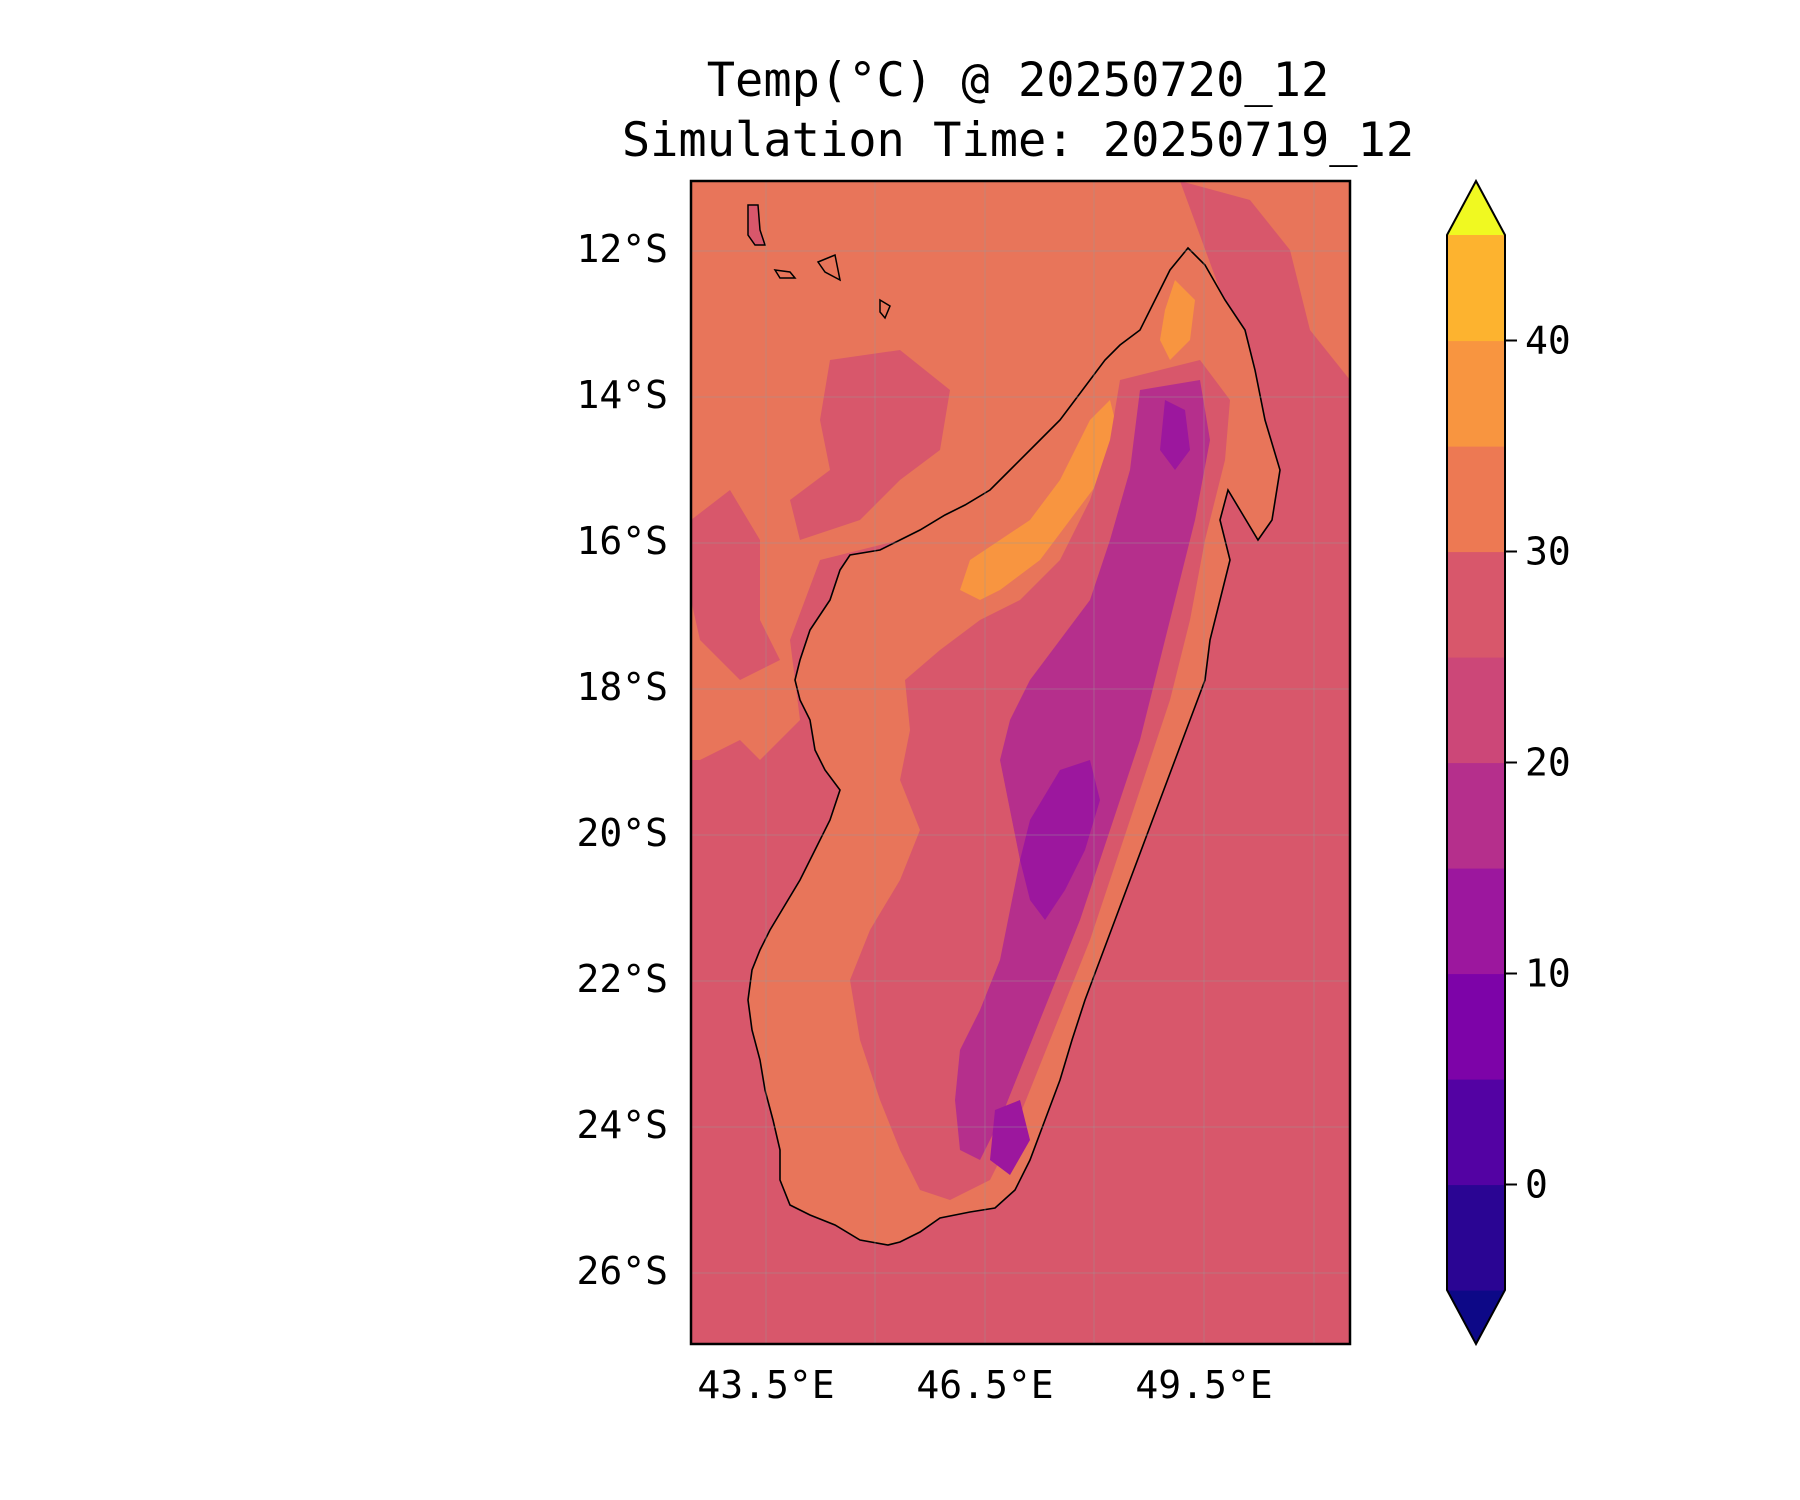 This screenshot has width=1800, height=1500. Describe the element at coordinates (1040, 500) in the screenshot. I see `hot-region-north` at that location.